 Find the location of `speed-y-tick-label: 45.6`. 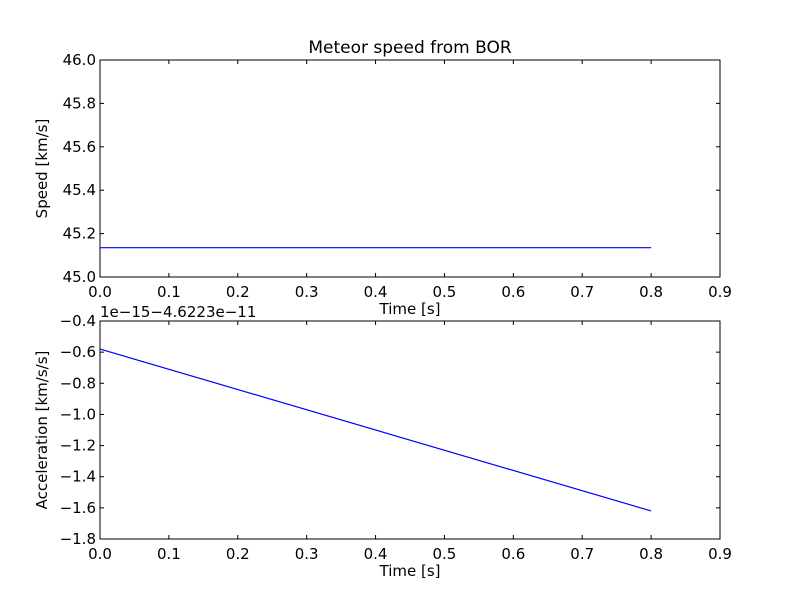

speed-y-tick-label: 45.6 is located at coordinates (79, 147).